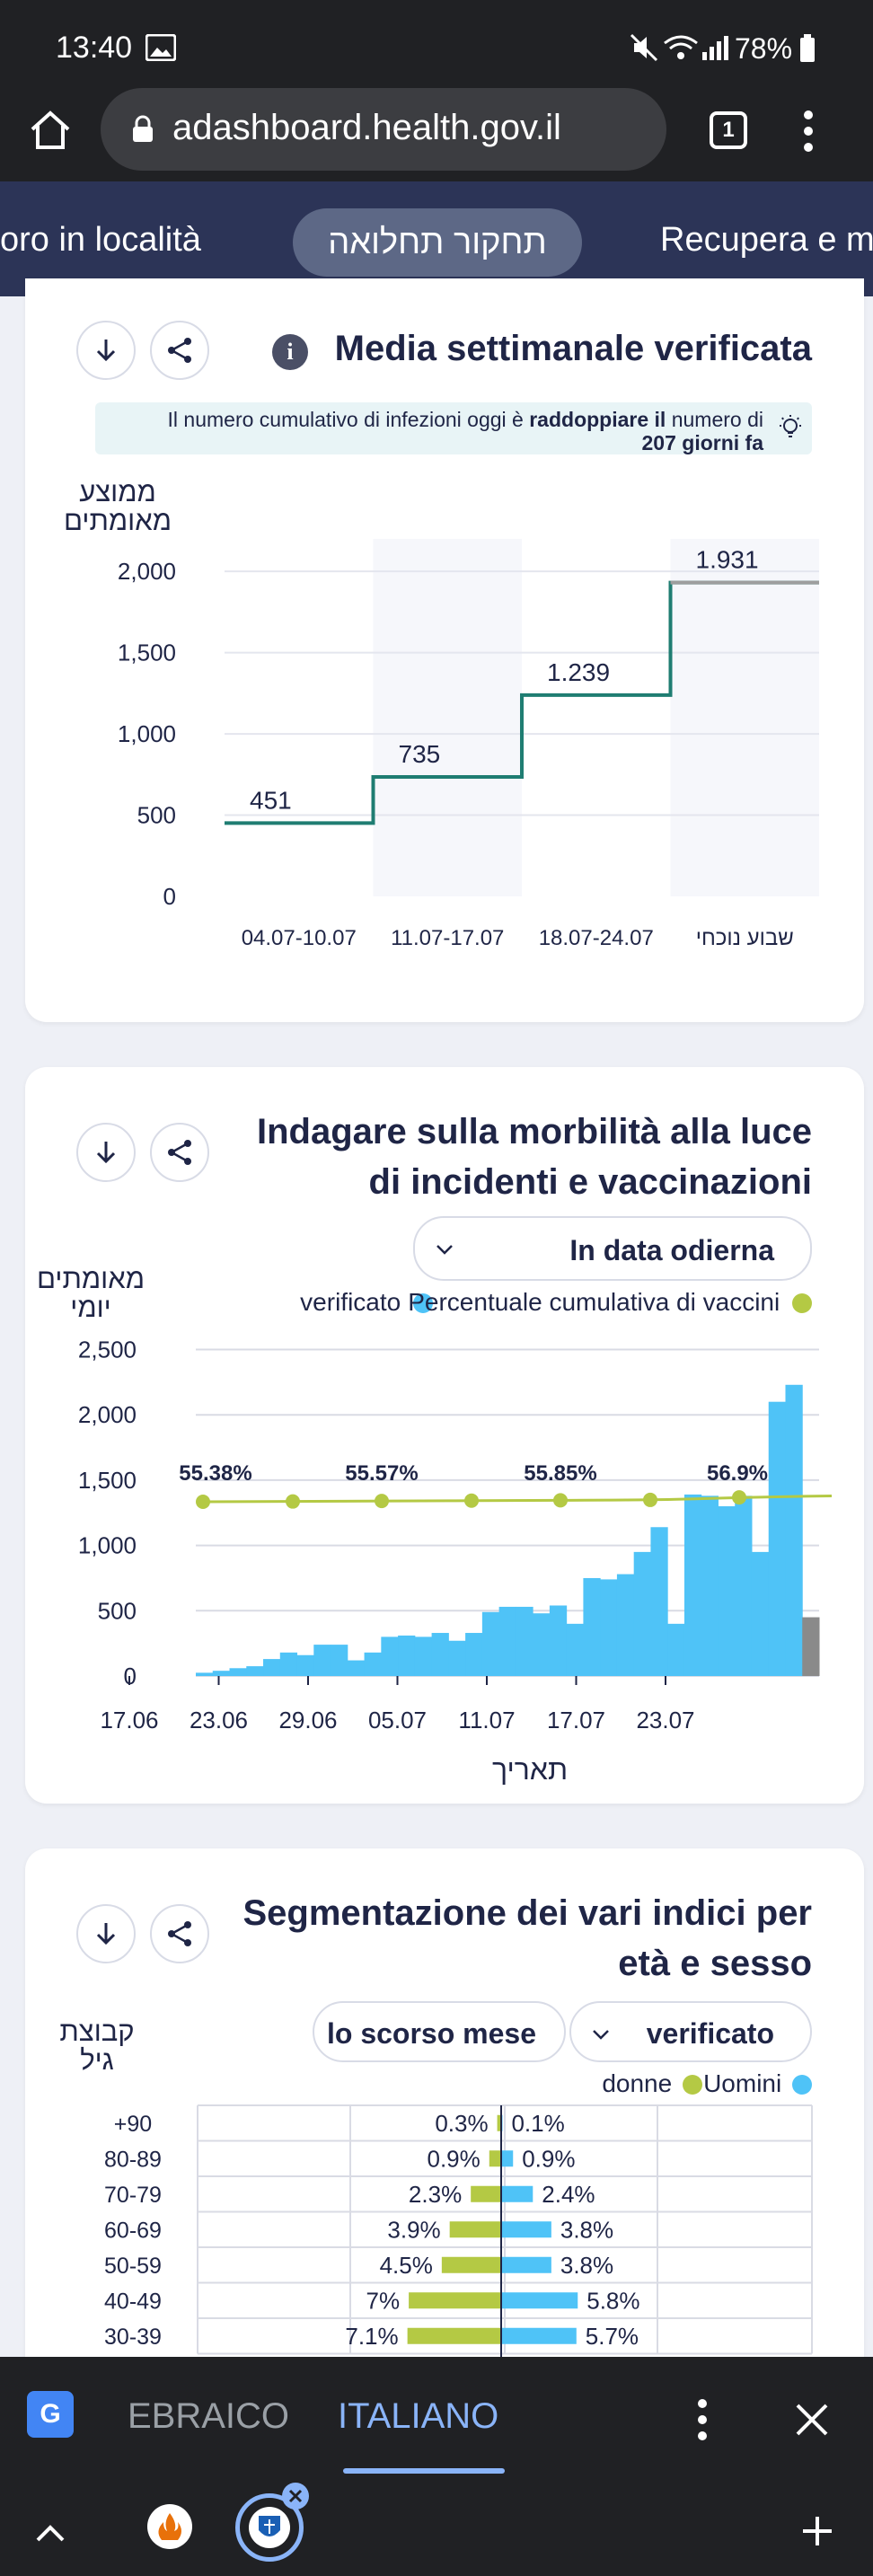 The width and height of the screenshot is (873, 2576). Describe the element at coordinates (50, 130) in the screenshot. I see `home-icon` at that location.